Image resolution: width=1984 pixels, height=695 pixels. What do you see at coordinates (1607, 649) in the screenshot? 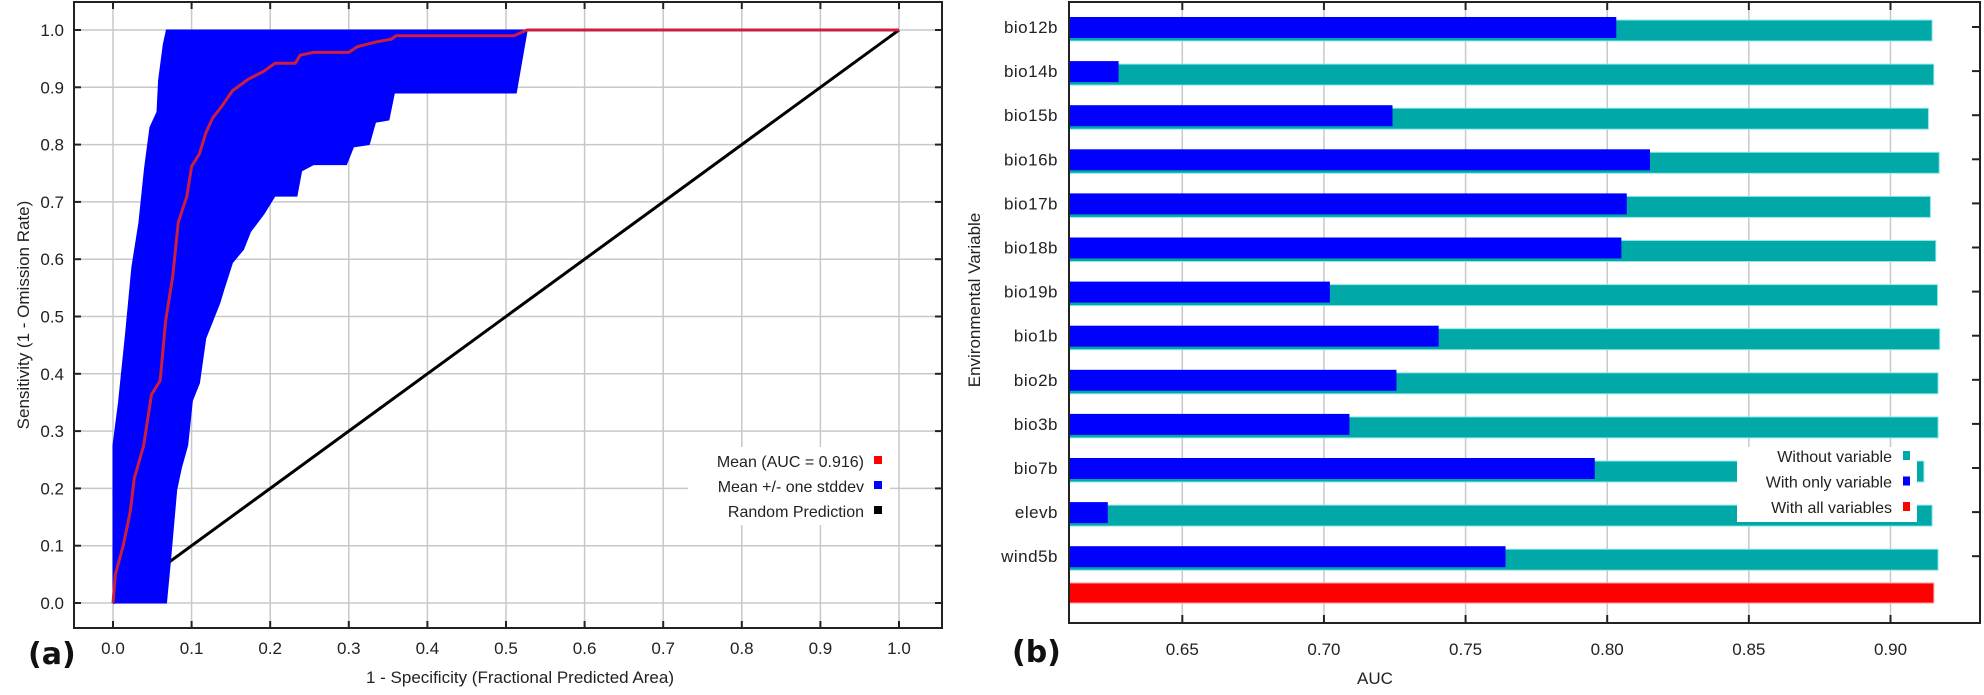
I see `x-tick-label: 0.80` at bounding box center [1607, 649].